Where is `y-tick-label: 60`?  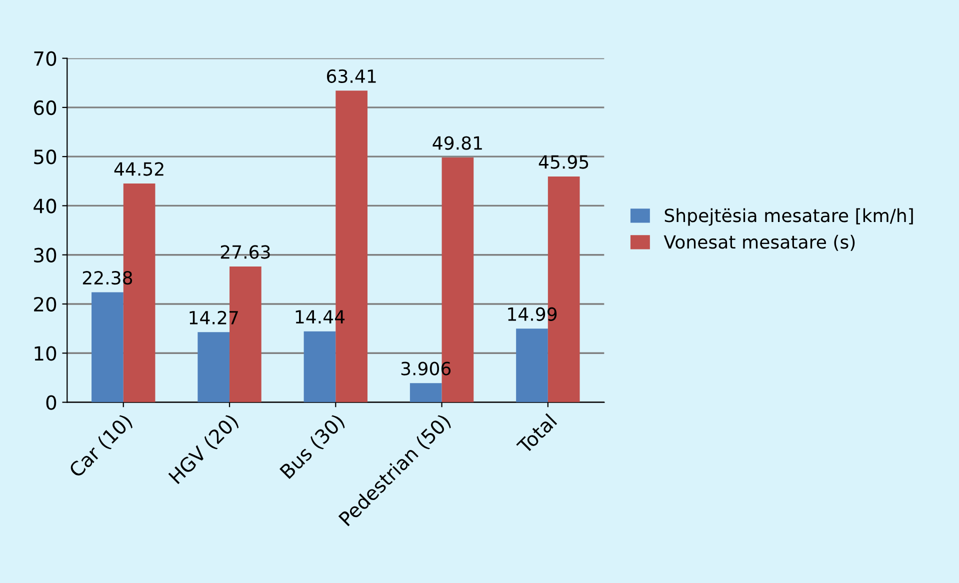 y-tick-label: 60 is located at coordinates (45, 108).